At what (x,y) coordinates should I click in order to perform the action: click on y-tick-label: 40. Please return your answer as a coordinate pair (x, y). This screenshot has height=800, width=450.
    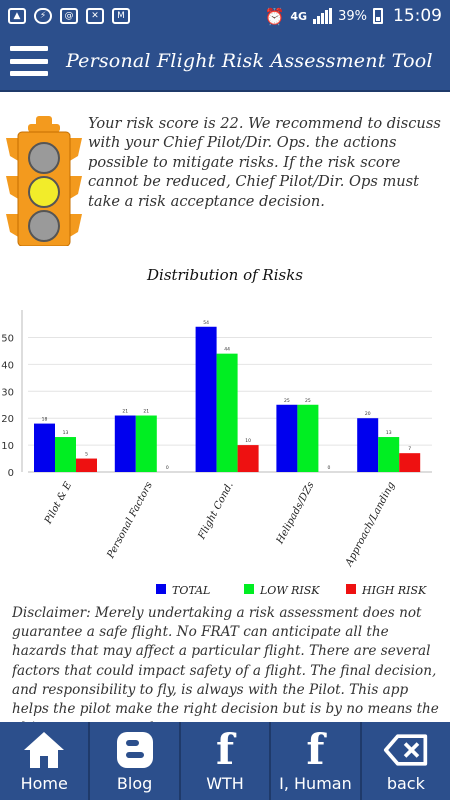
    Looking at the image, I should click on (7, 365).